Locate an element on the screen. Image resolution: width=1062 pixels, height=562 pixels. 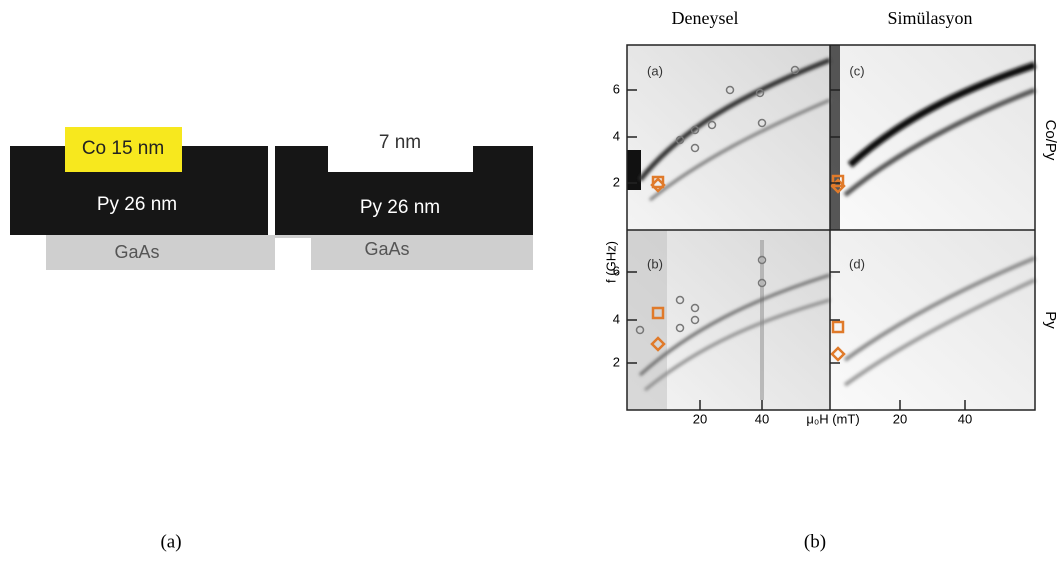
gap is located at coordinates (293, 254).